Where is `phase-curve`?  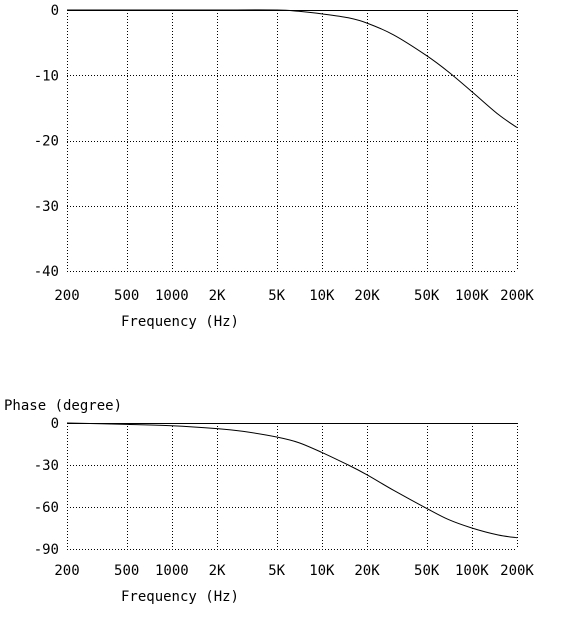 phase-curve is located at coordinates (292, 480).